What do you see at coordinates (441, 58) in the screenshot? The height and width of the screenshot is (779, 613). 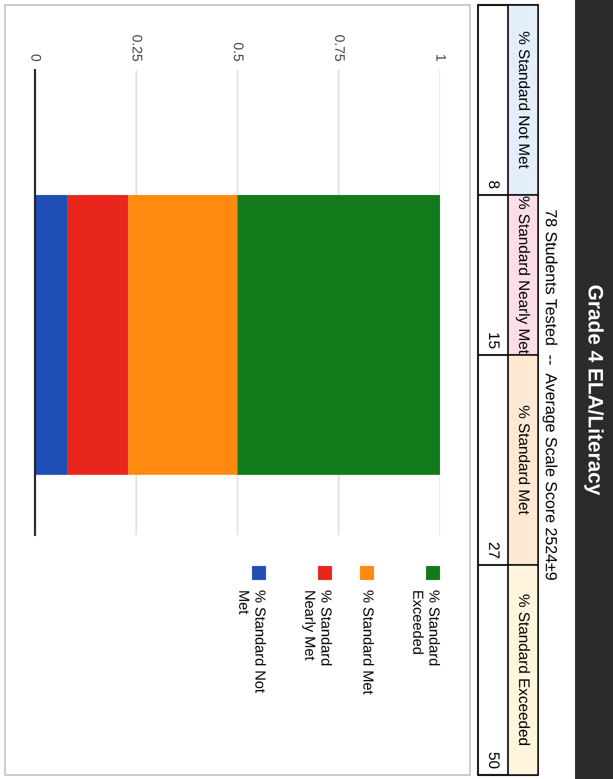 I see `x-tick-label: 1` at bounding box center [441, 58].